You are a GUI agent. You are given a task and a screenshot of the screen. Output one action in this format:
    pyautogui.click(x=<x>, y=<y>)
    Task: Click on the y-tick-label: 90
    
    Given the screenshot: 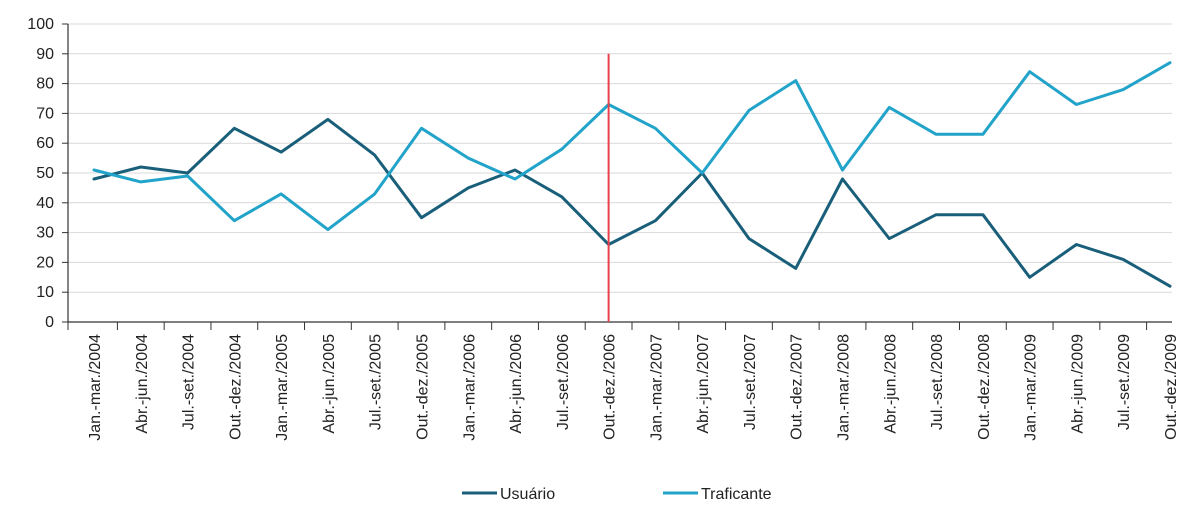 What is the action you would take?
    pyautogui.click(x=45, y=54)
    